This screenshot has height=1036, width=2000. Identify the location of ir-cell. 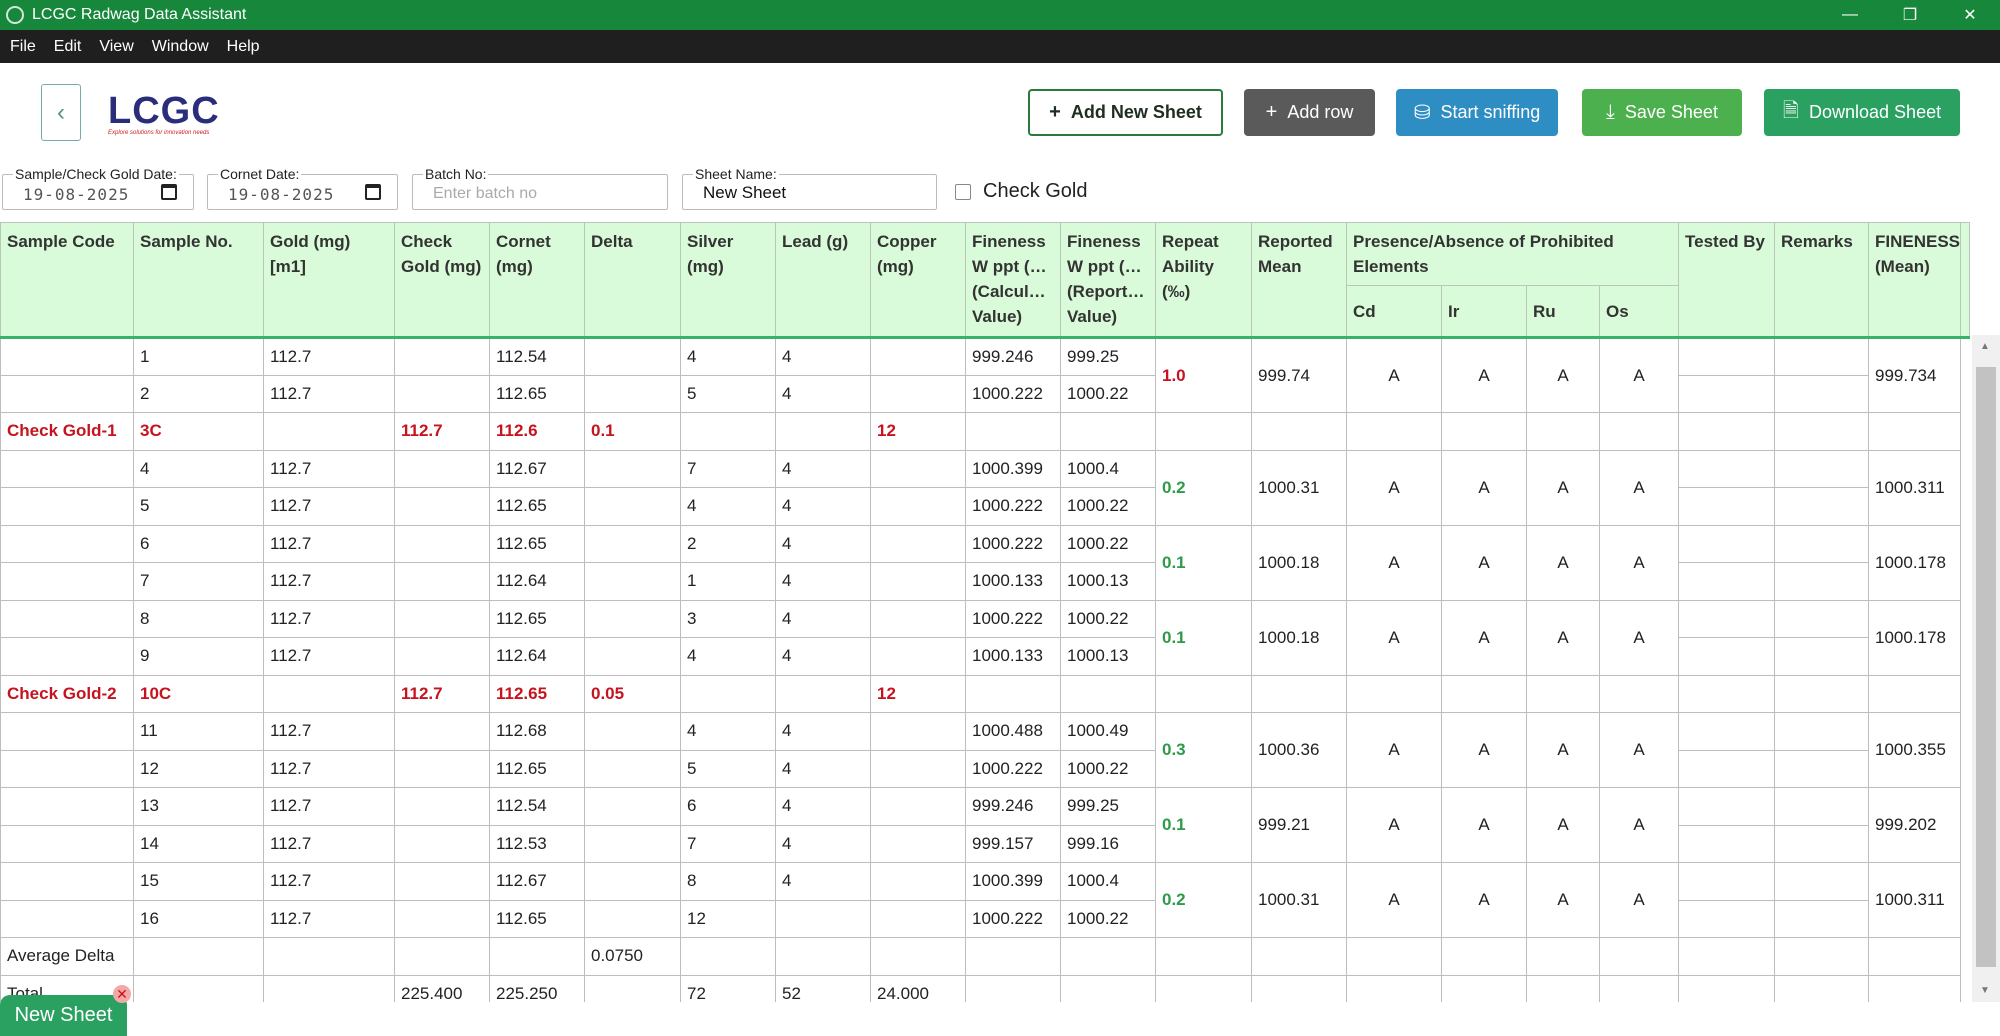
(1484, 431).